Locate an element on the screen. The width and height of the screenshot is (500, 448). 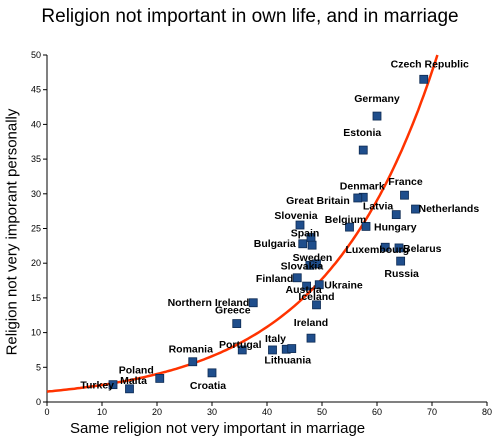
data-point-label: Estonia is located at coordinates (362, 133).